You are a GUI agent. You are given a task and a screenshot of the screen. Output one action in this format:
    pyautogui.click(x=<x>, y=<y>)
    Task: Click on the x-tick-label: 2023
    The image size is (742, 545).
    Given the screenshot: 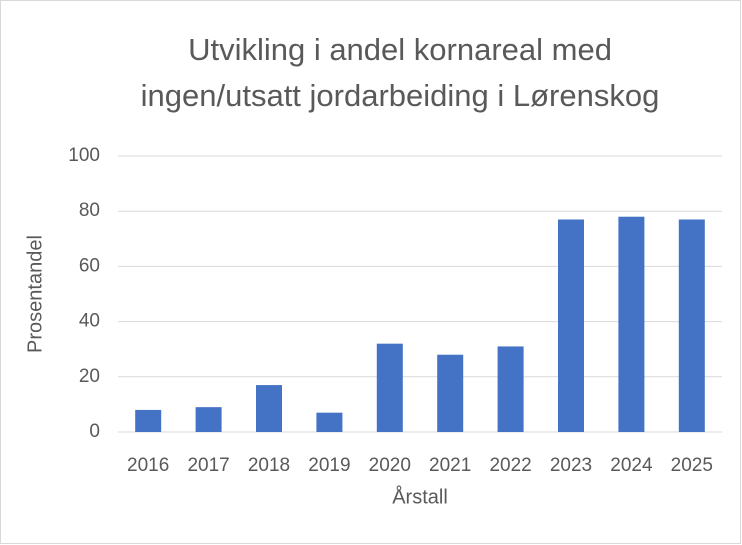 What is the action you would take?
    pyautogui.click(x=571, y=465)
    